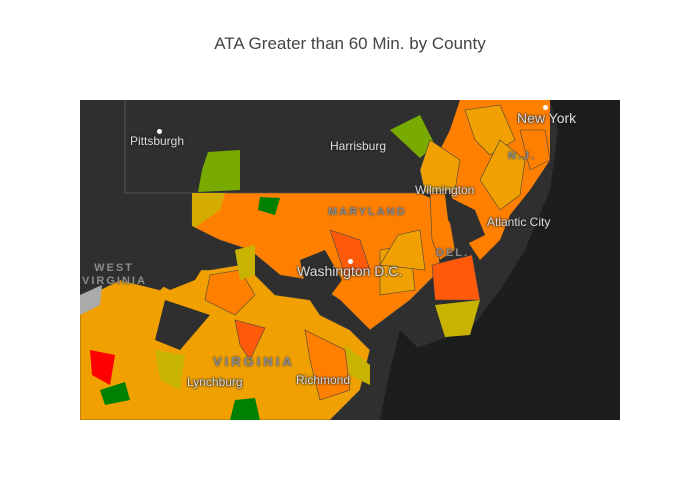 This screenshot has width=700, height=500. I want to click on city-label-pittsburgh: Pittsburgh, so click(157, 141).